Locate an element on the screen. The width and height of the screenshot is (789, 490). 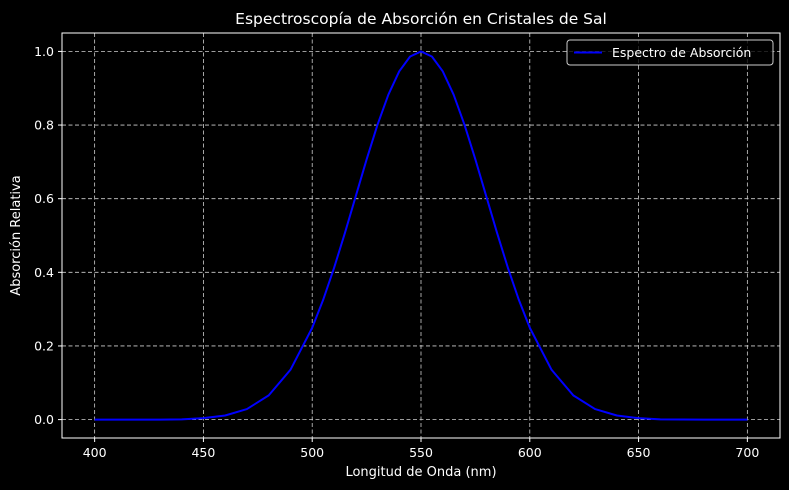
x-axis-label: Longitud de Onda (nm) is located at coordinates (420, 472).